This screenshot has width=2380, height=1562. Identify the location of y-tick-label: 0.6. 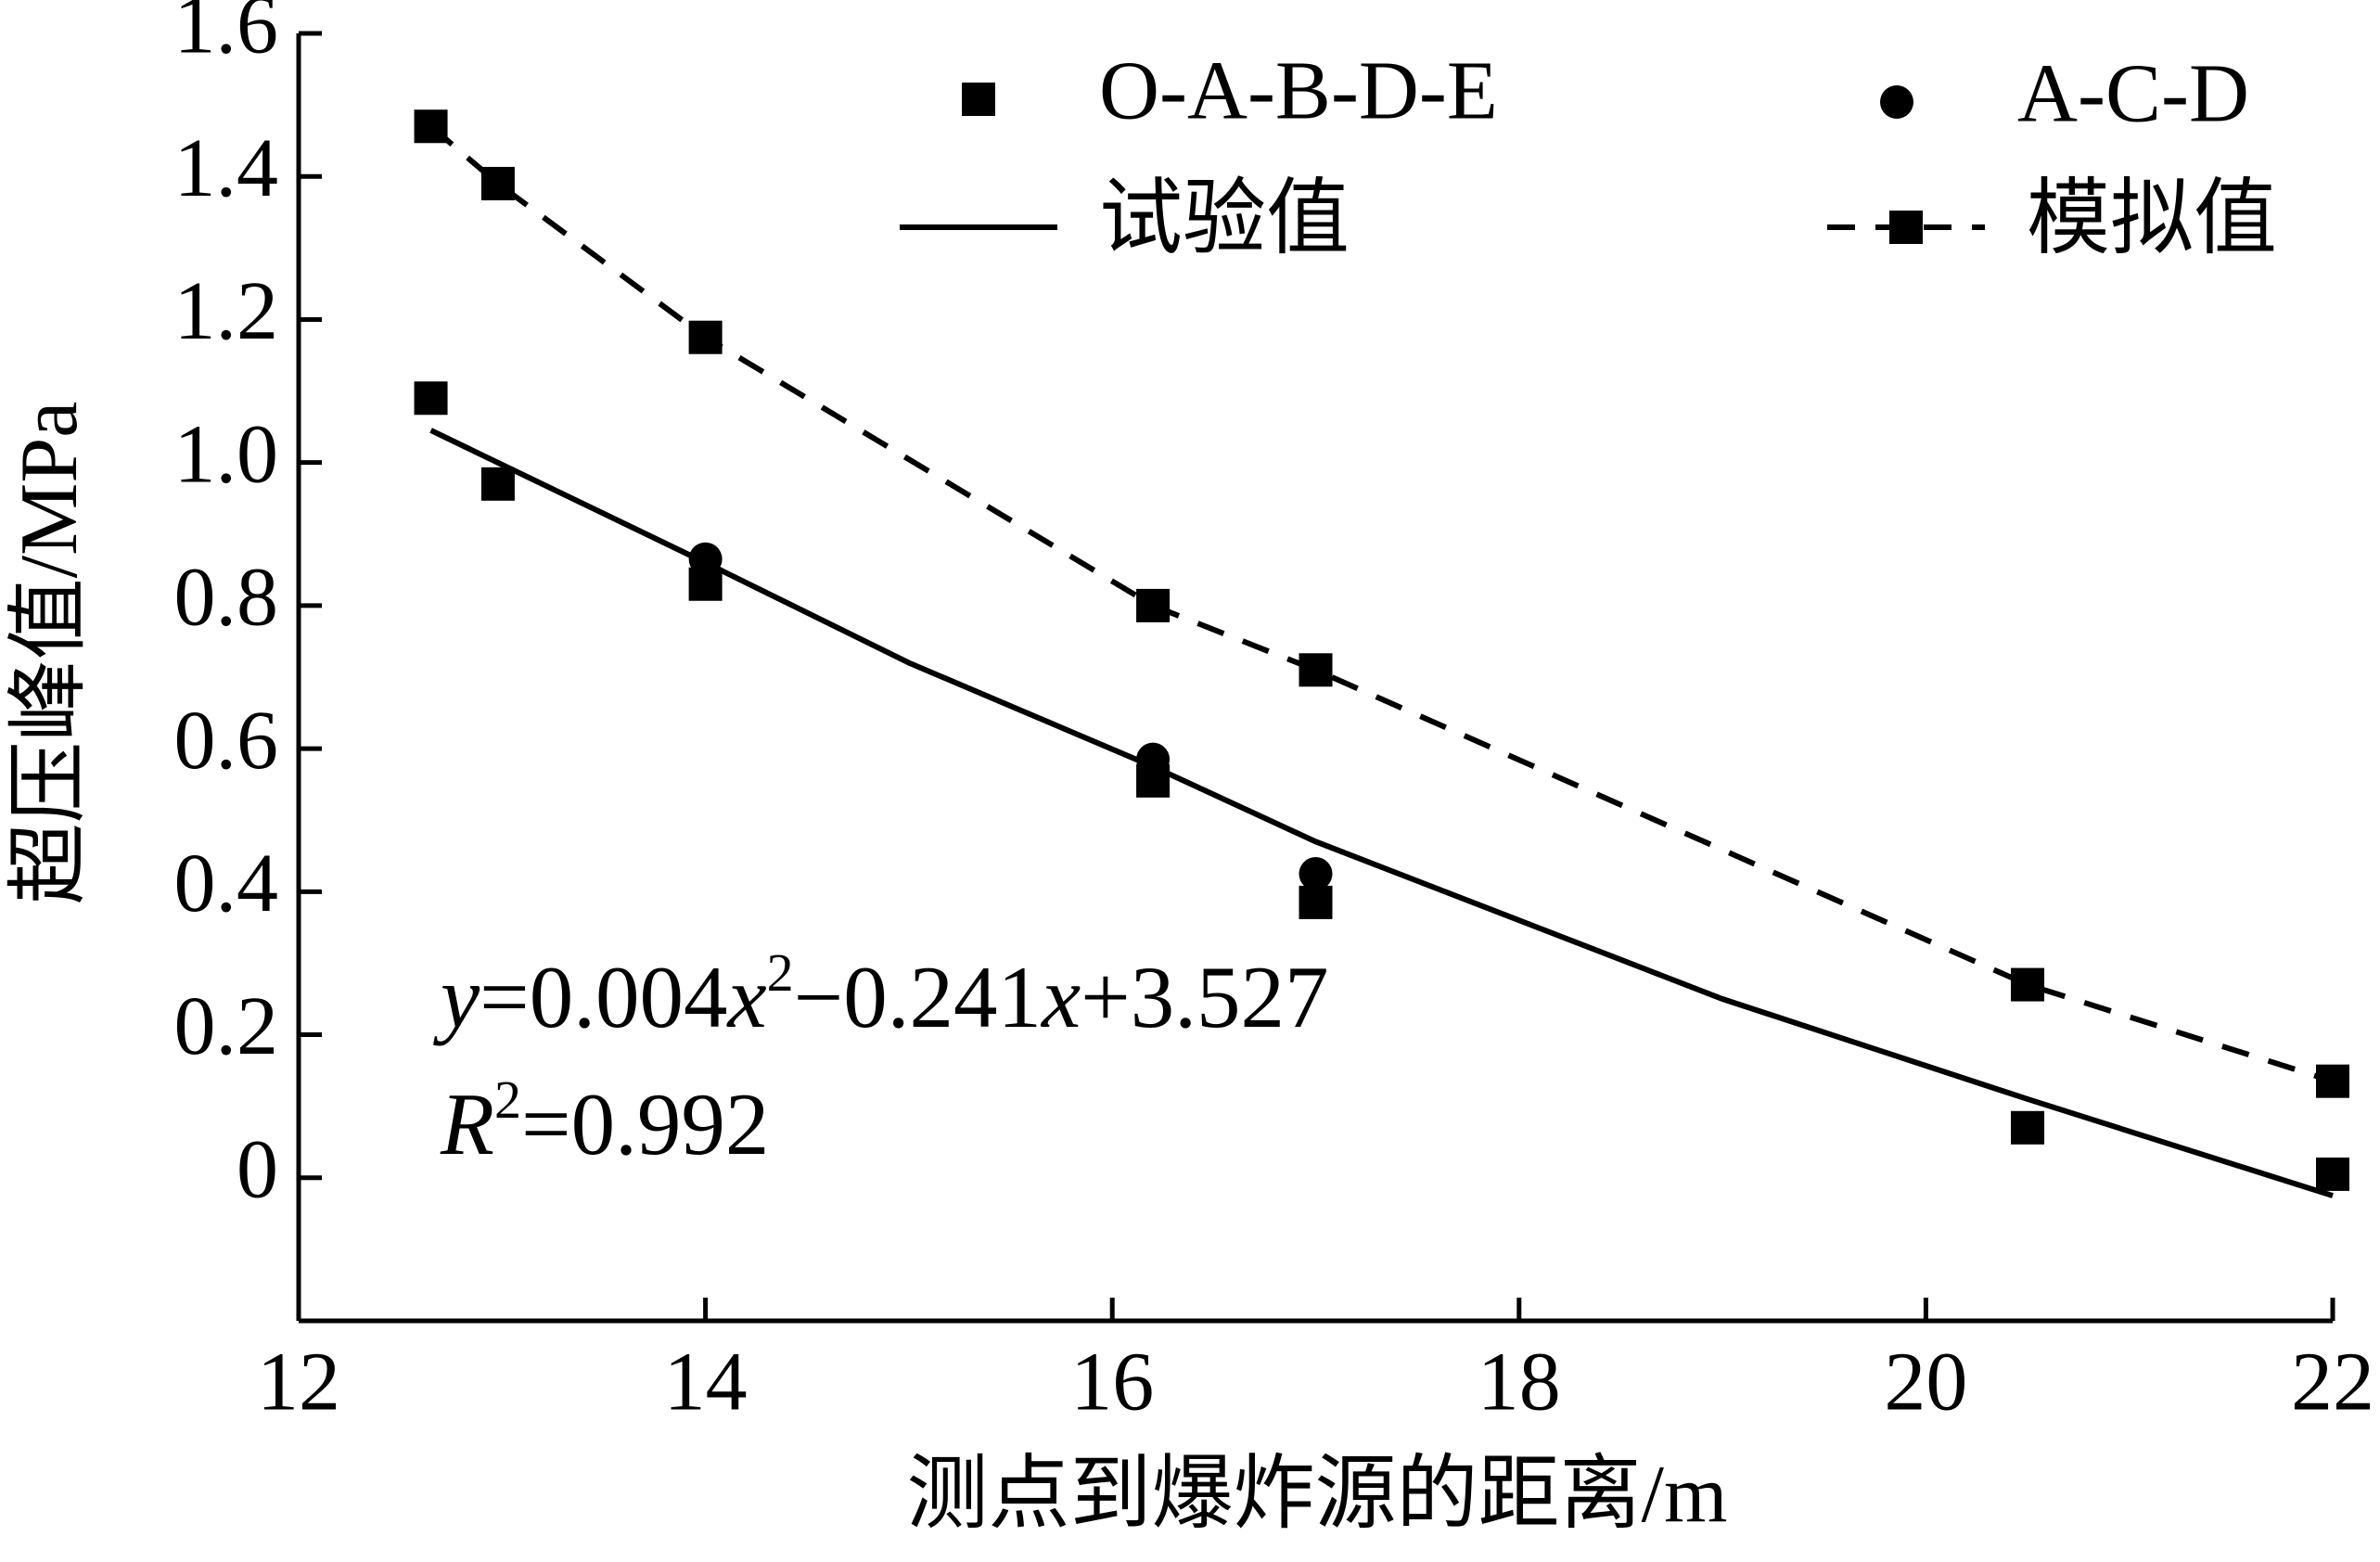
(226, 741).